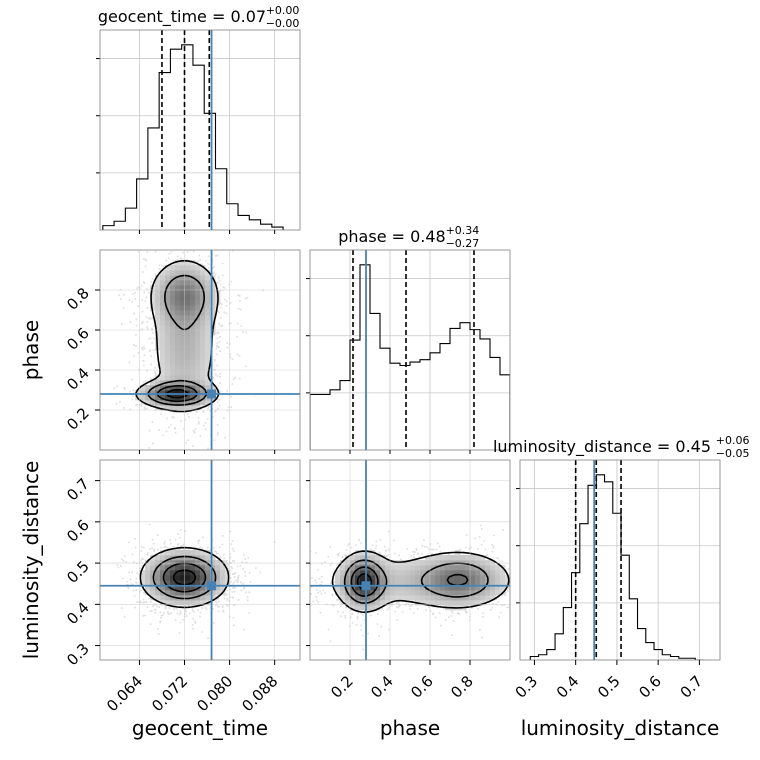 The image size is (760, 760). I want to click on contour-line, so click(420, 582).